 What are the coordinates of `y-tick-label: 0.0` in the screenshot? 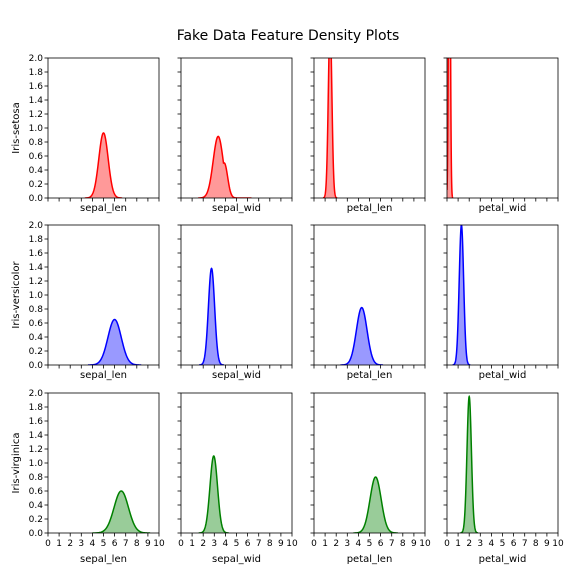 It's located at (36, 534).